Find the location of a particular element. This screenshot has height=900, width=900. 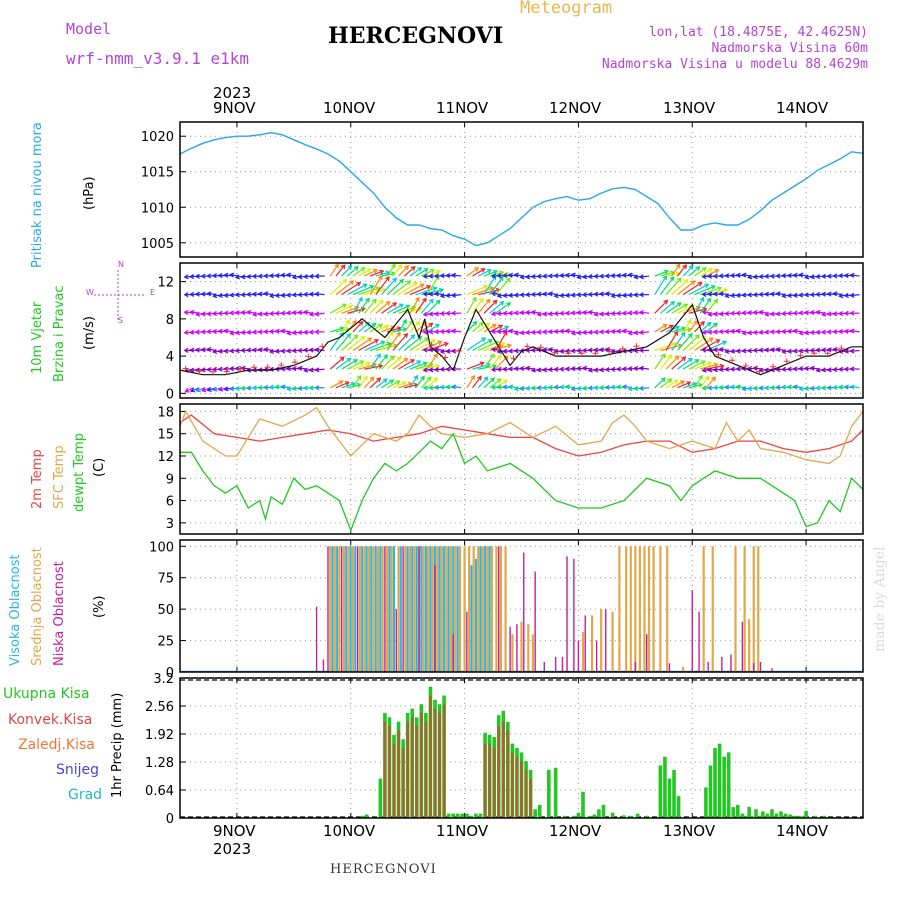

bottom-year-label: 2023 is located at coordinates (232, 849).